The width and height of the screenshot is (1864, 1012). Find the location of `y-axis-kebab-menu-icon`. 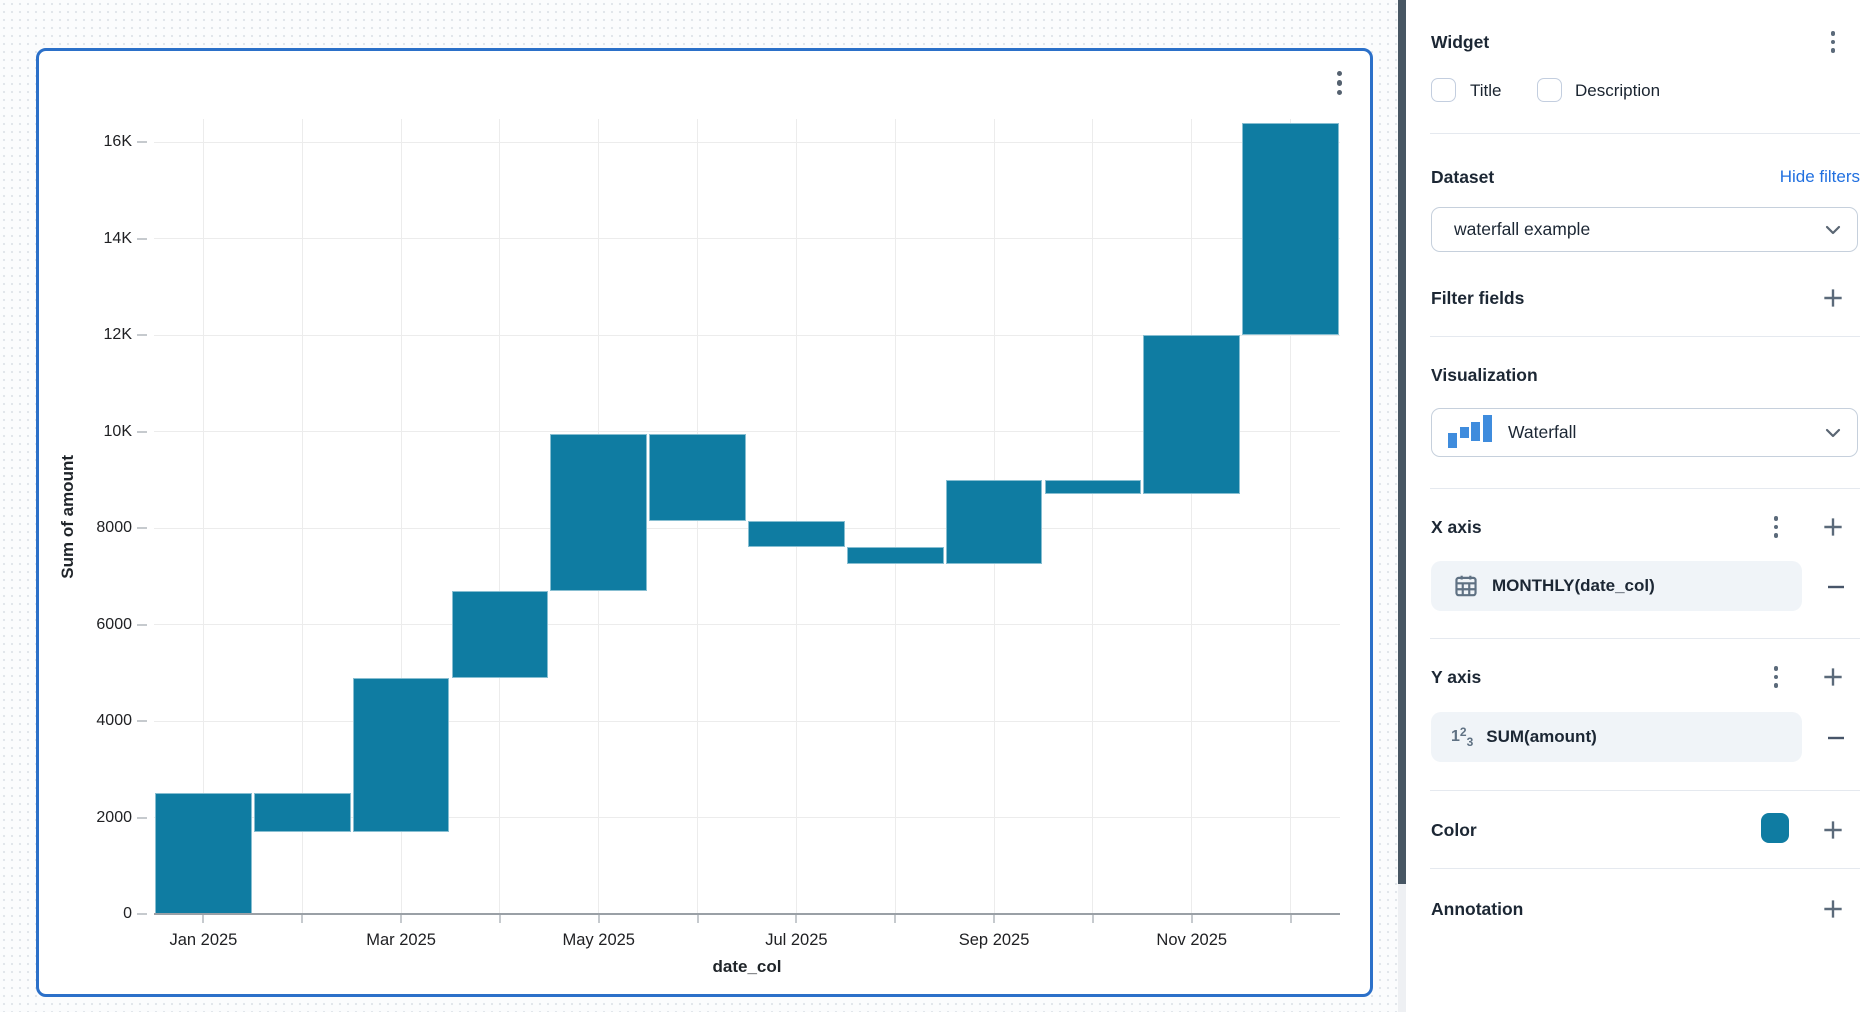

y-axis-kebab-menu-icon is located at coordinates (1776, 677).